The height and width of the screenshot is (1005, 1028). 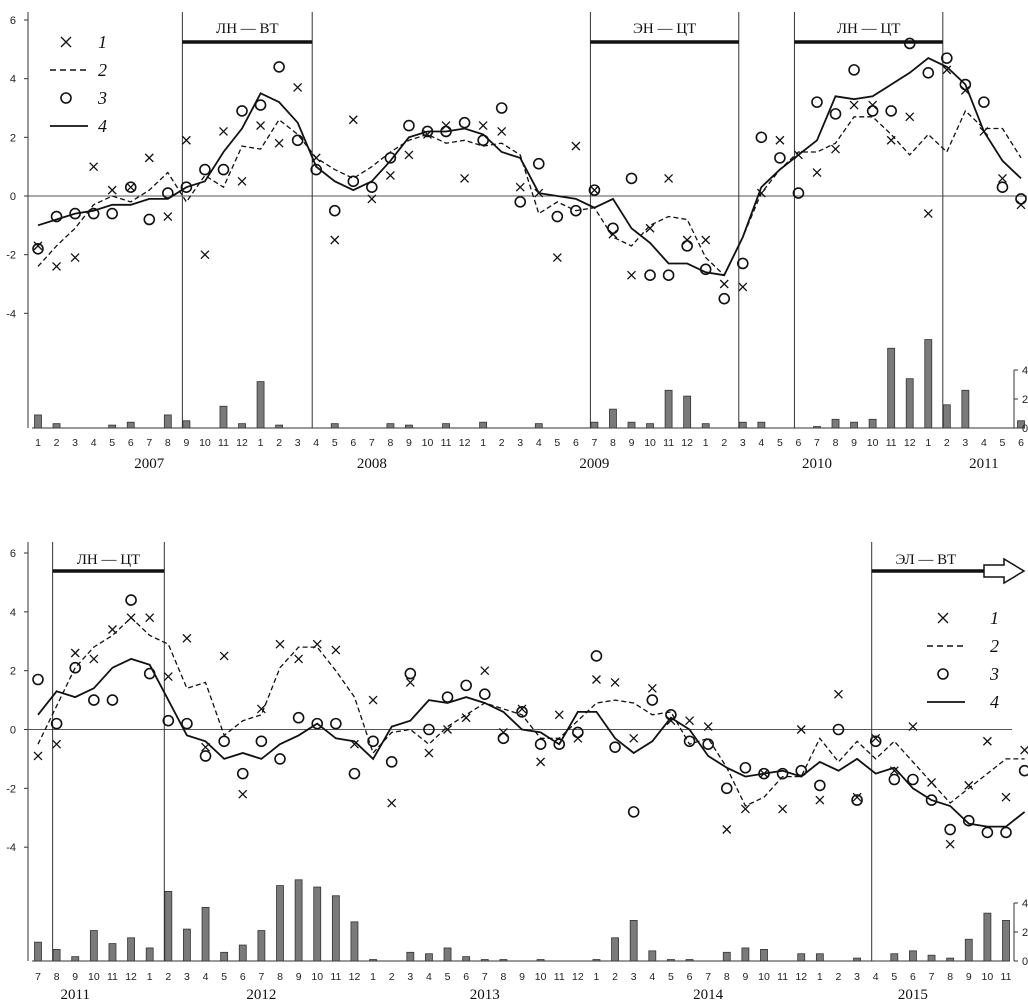 What do you see at coordinates (149, 464) in the screenshot?
I see `year-label: 2007` at bounding box center [149, 464].